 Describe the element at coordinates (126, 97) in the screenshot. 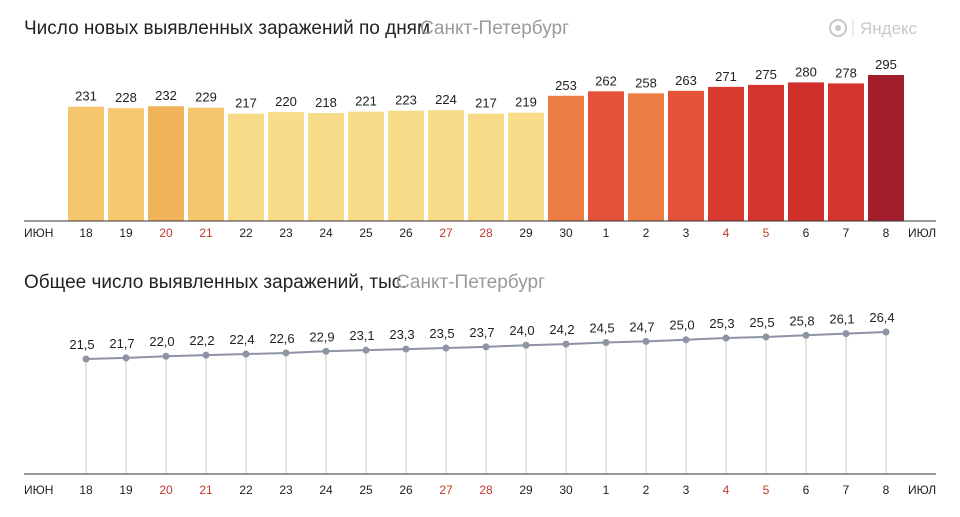

I see `bar-value-label: 228` at that location.